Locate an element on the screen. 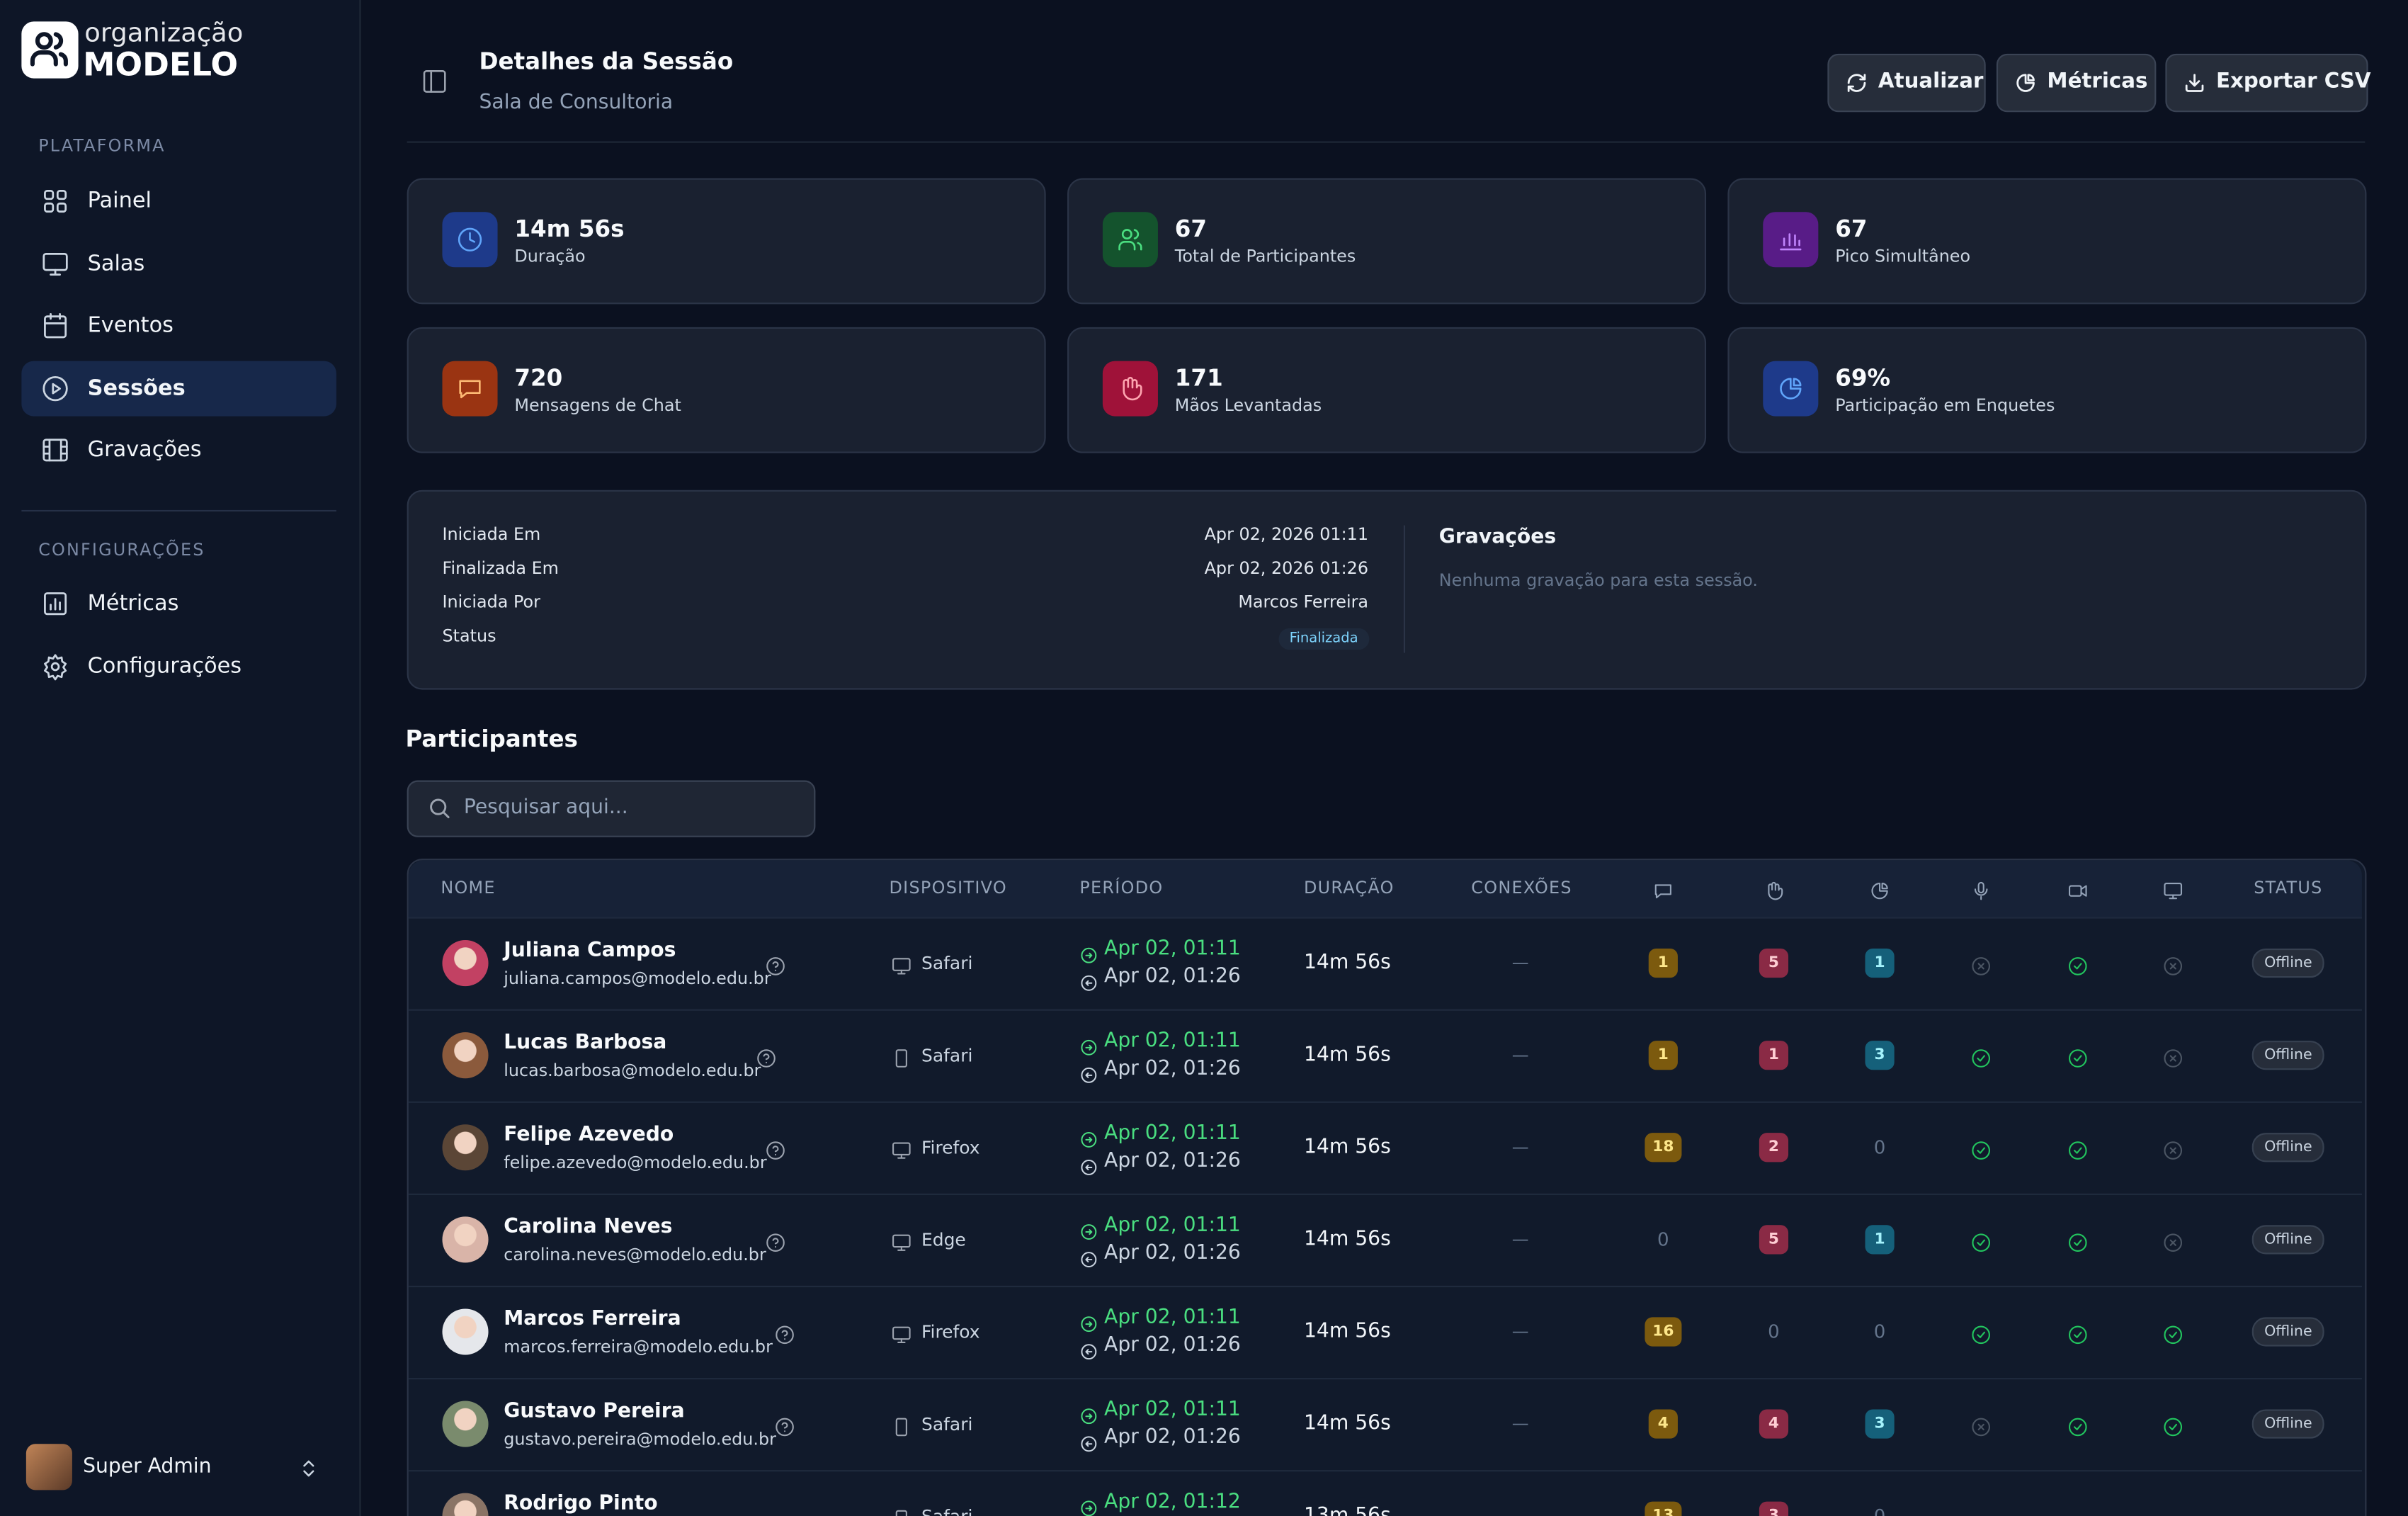 Image resolution: width=2408 pixels, height=1516 pixels. nav-item: Gravações is located at coordinates (144, 450).